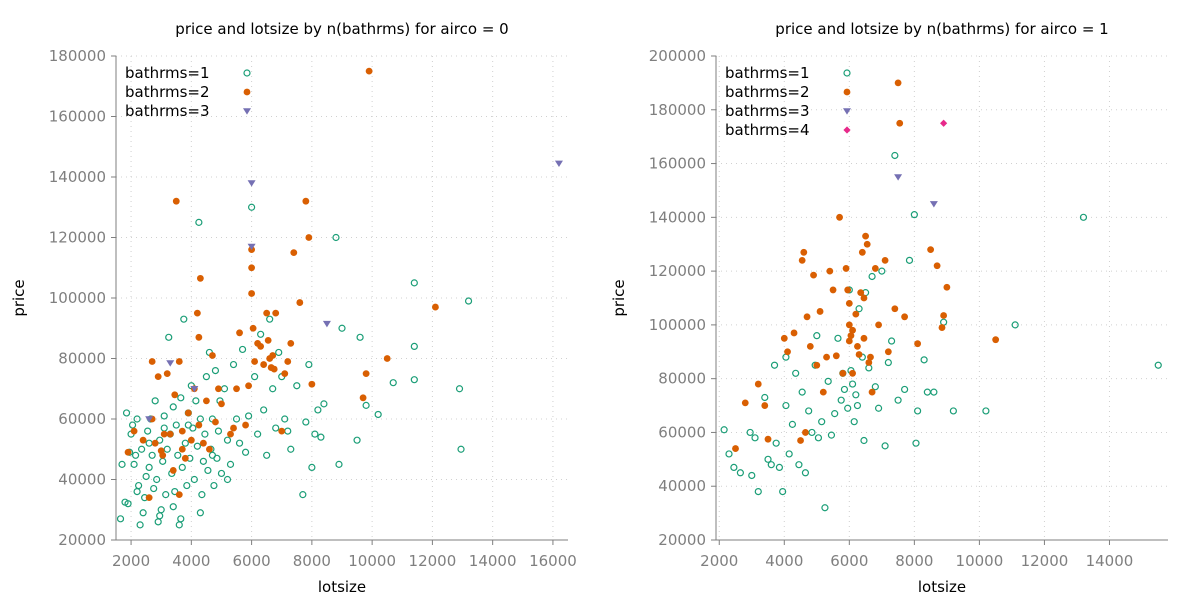 The image size is (1200, 600). I want to click on legend-marker, so click(247, 111).